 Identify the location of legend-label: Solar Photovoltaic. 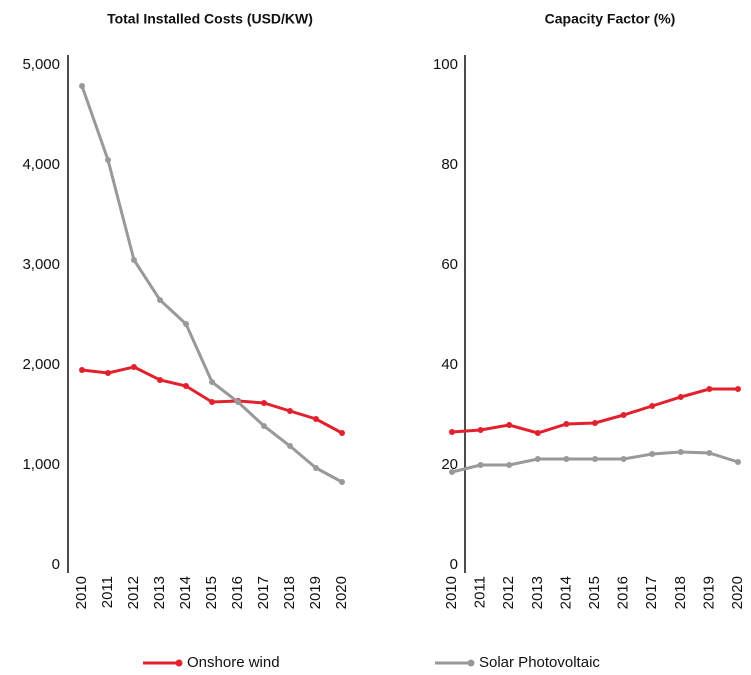
(539, 662).